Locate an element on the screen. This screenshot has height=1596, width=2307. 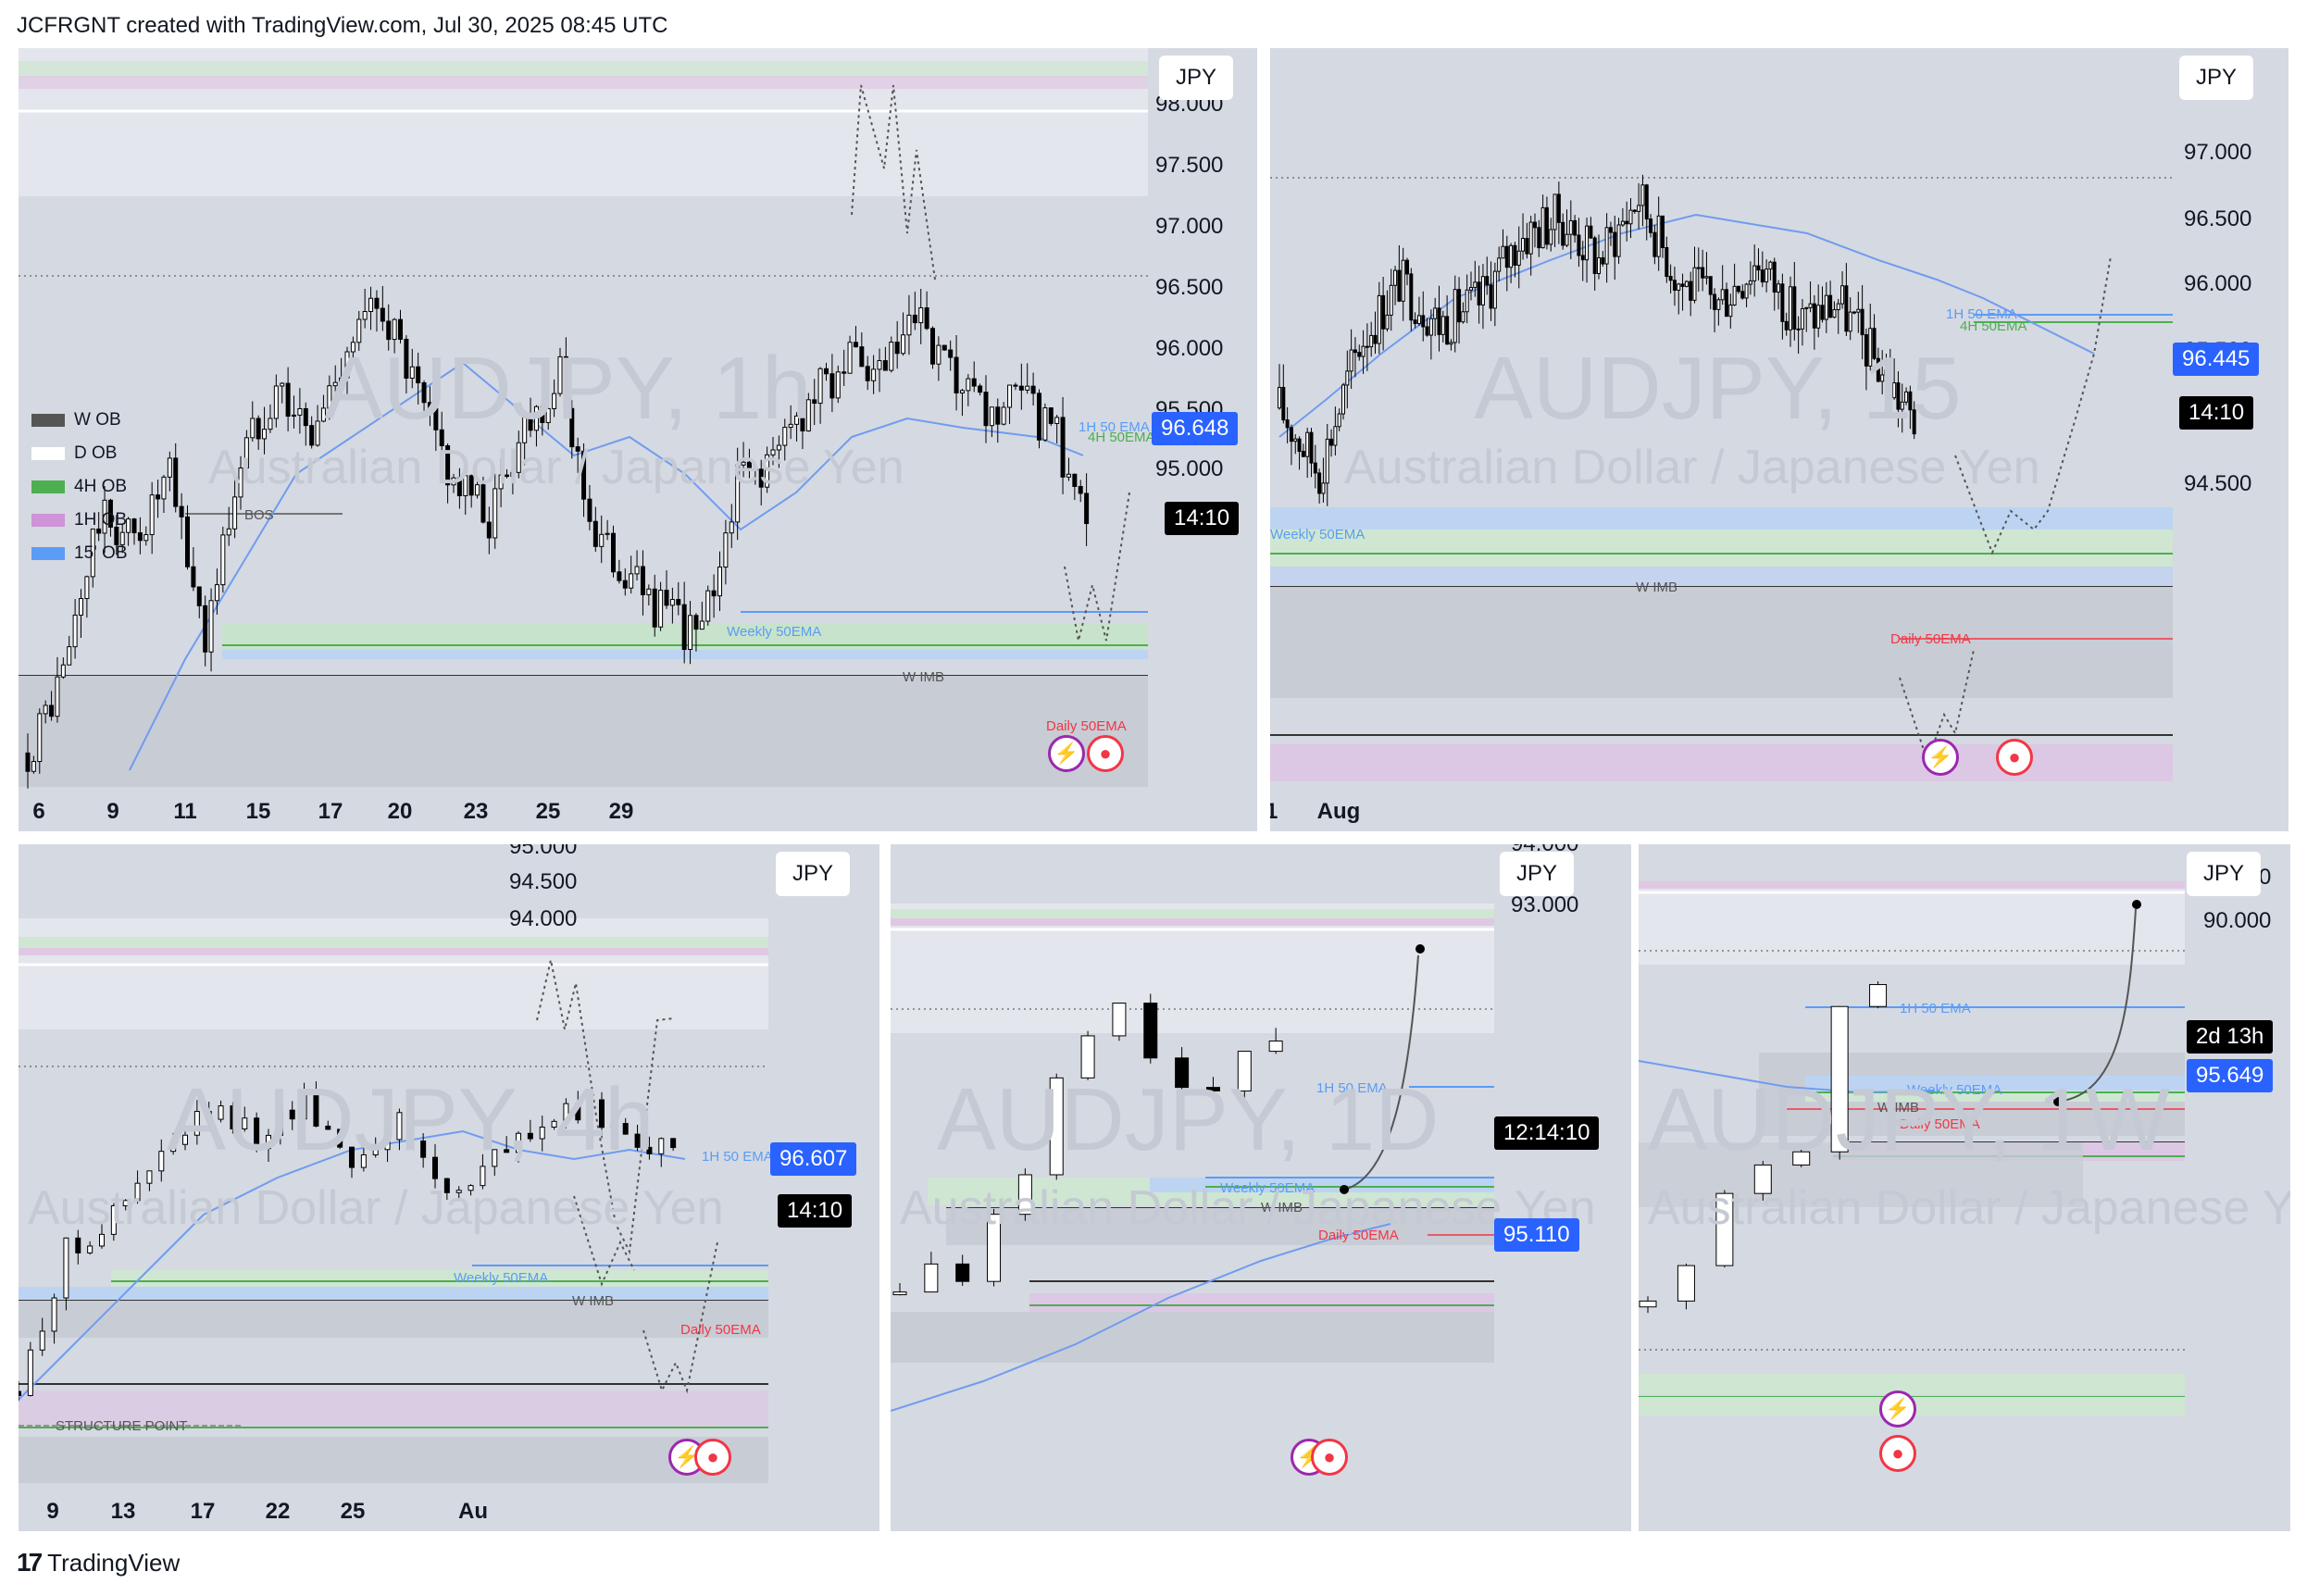
legend-item: W OB is located at coordinates (79, 420).